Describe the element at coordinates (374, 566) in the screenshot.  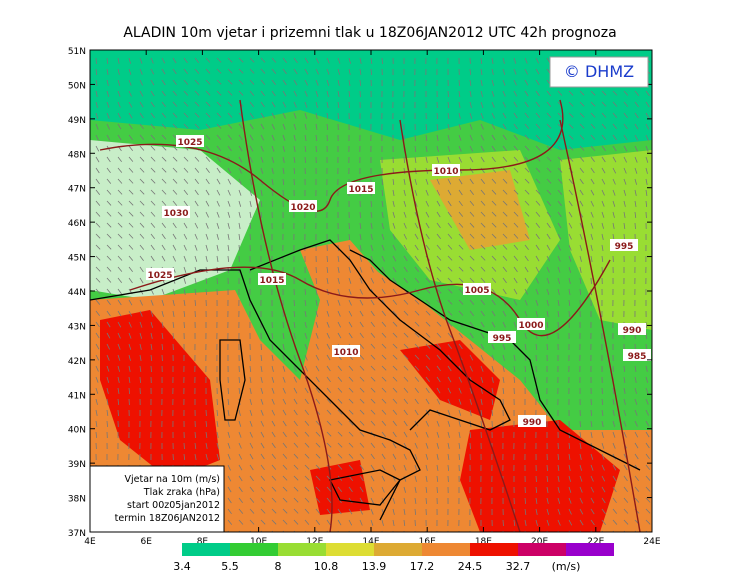
I see `colorbar-label: 13.9` at that location.